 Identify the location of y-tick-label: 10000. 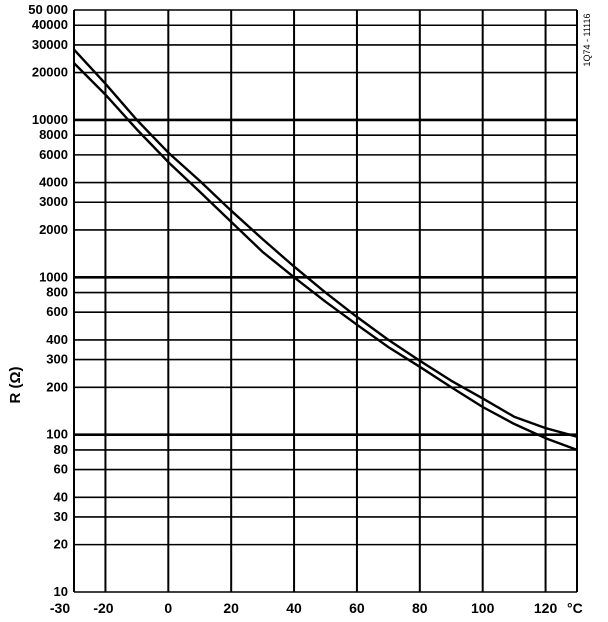
(50, 119).